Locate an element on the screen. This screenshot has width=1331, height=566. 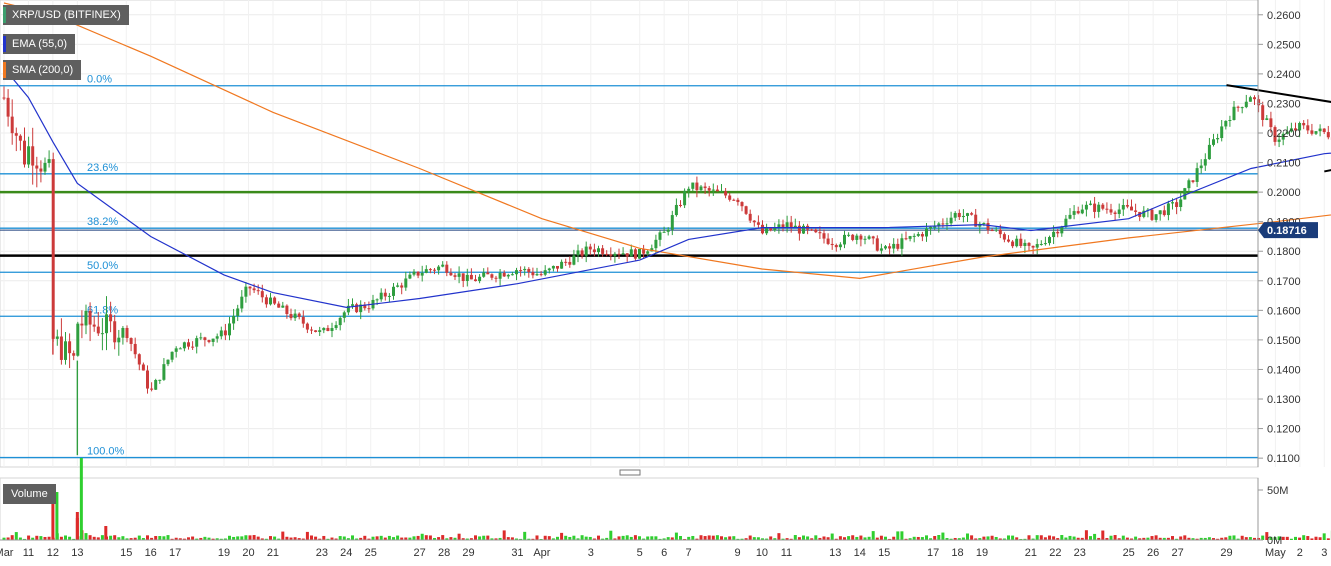
fib-label: 100.0% is located at coordinates (106, 452).